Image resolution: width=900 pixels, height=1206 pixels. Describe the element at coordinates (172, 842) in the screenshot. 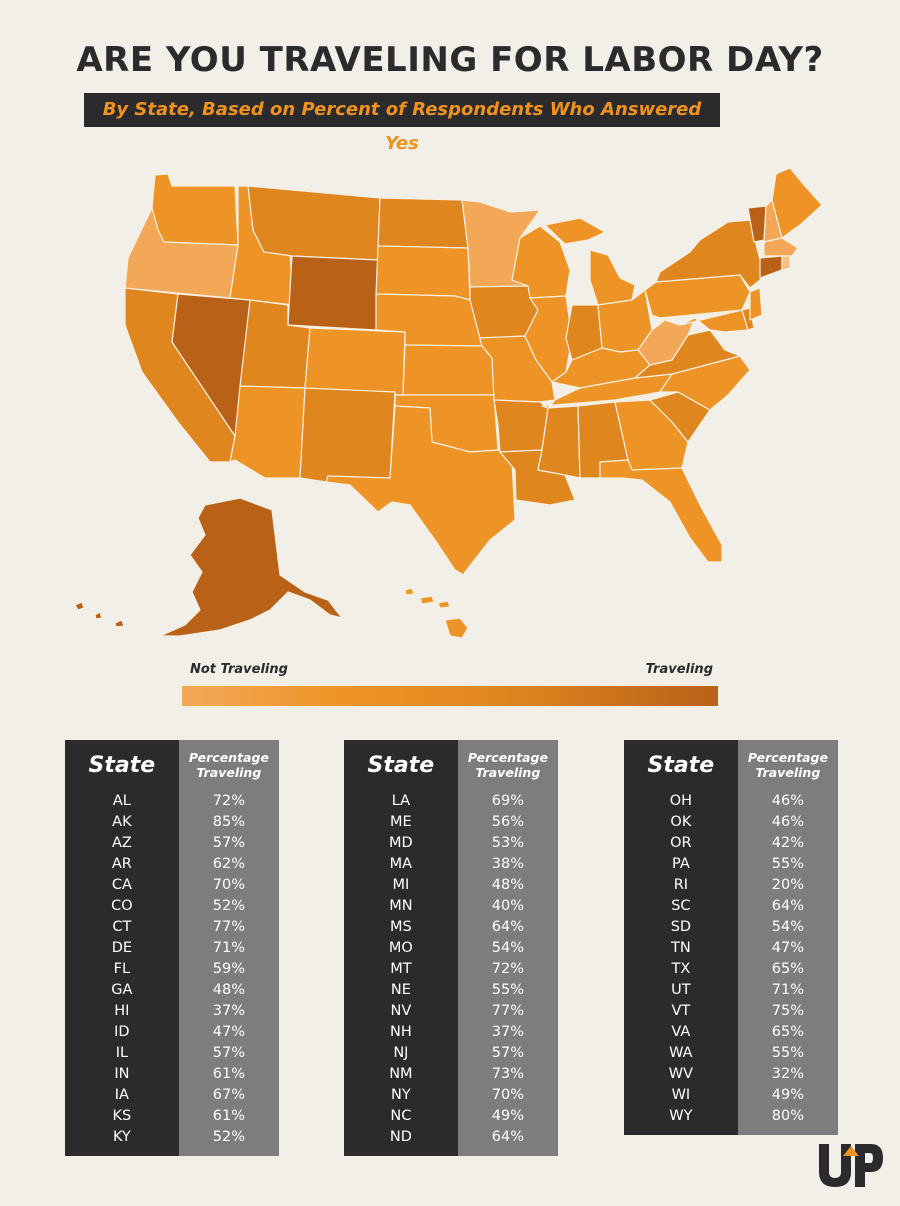

I see `table-row: AZ 57%` at that location.